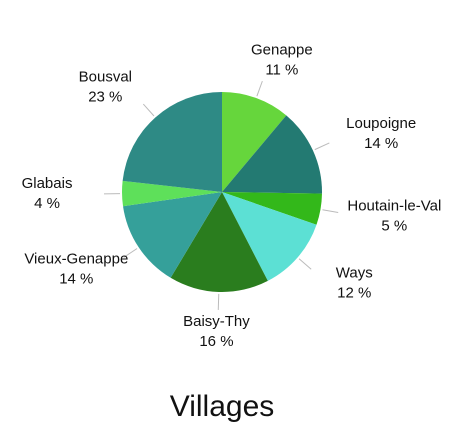 The height and width of the screenshot is (425, 455). I want to click on slice-label: Bousval, so click(105, 77).